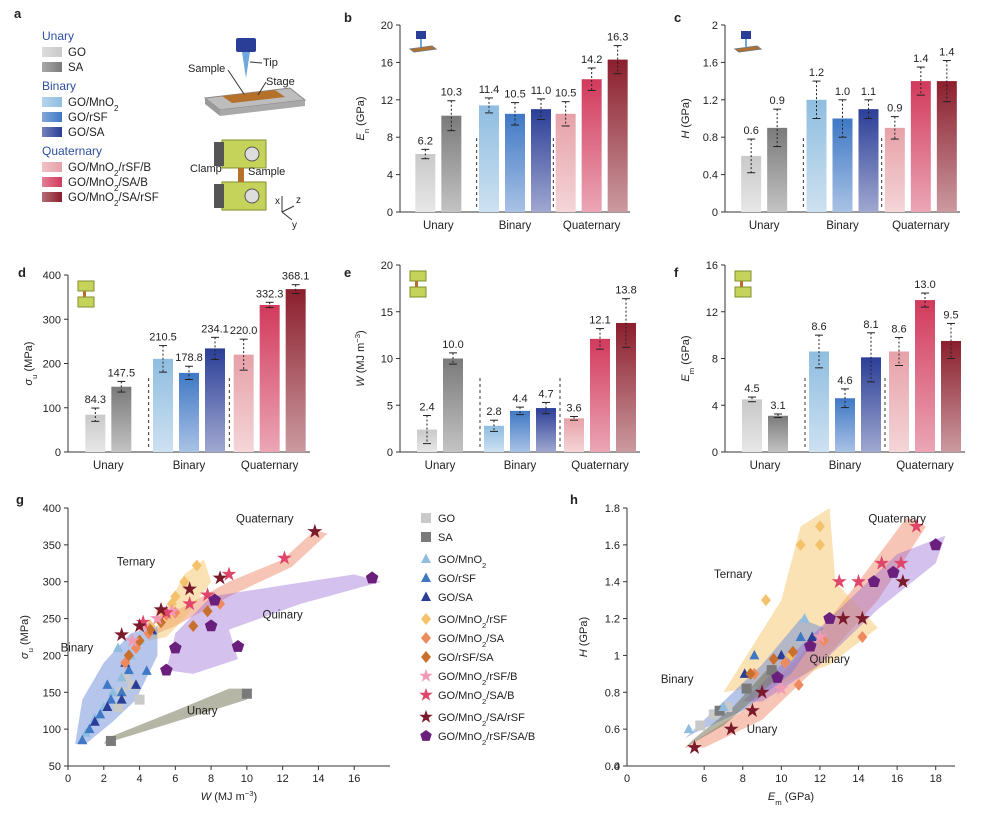  I want to click on y-axis-label: Em (GPa), so click(688, 358).